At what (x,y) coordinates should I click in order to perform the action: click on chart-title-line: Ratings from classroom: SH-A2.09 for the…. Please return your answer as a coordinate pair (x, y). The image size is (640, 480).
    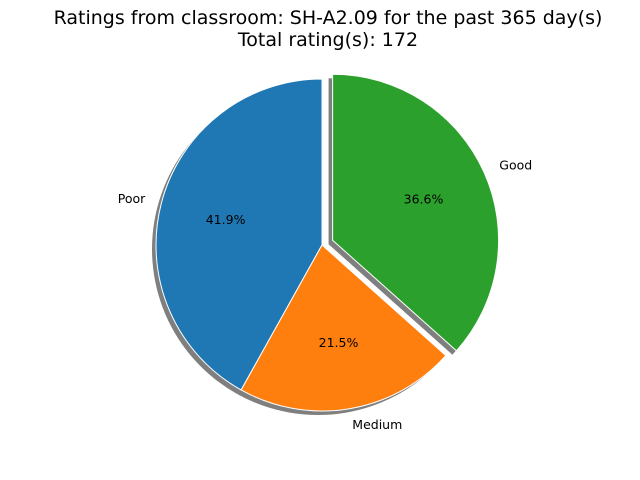
    Looking at the image, I should click on (328, 18).